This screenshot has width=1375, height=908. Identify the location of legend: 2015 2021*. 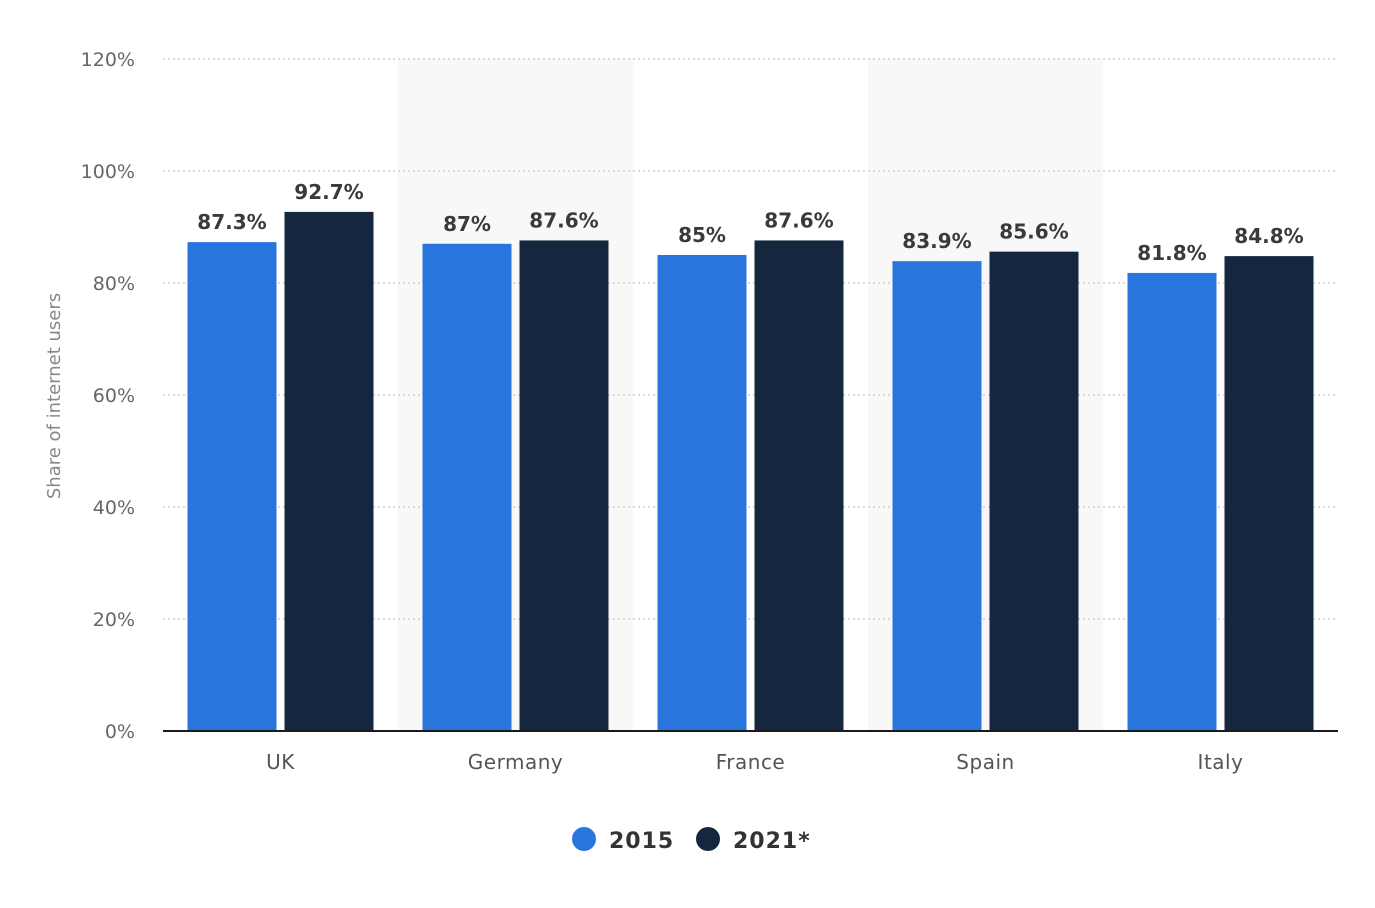
(691, 840).